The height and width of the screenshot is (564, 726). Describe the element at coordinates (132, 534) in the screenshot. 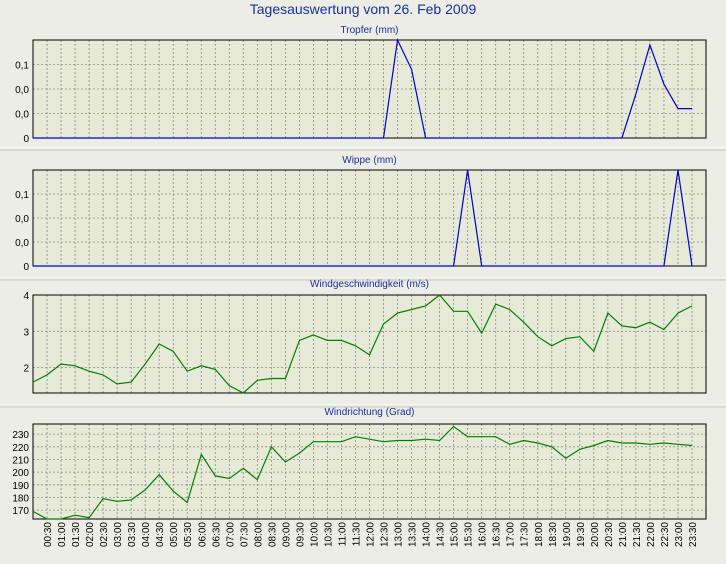

I see `x-tick-label: 03:30` at that location.